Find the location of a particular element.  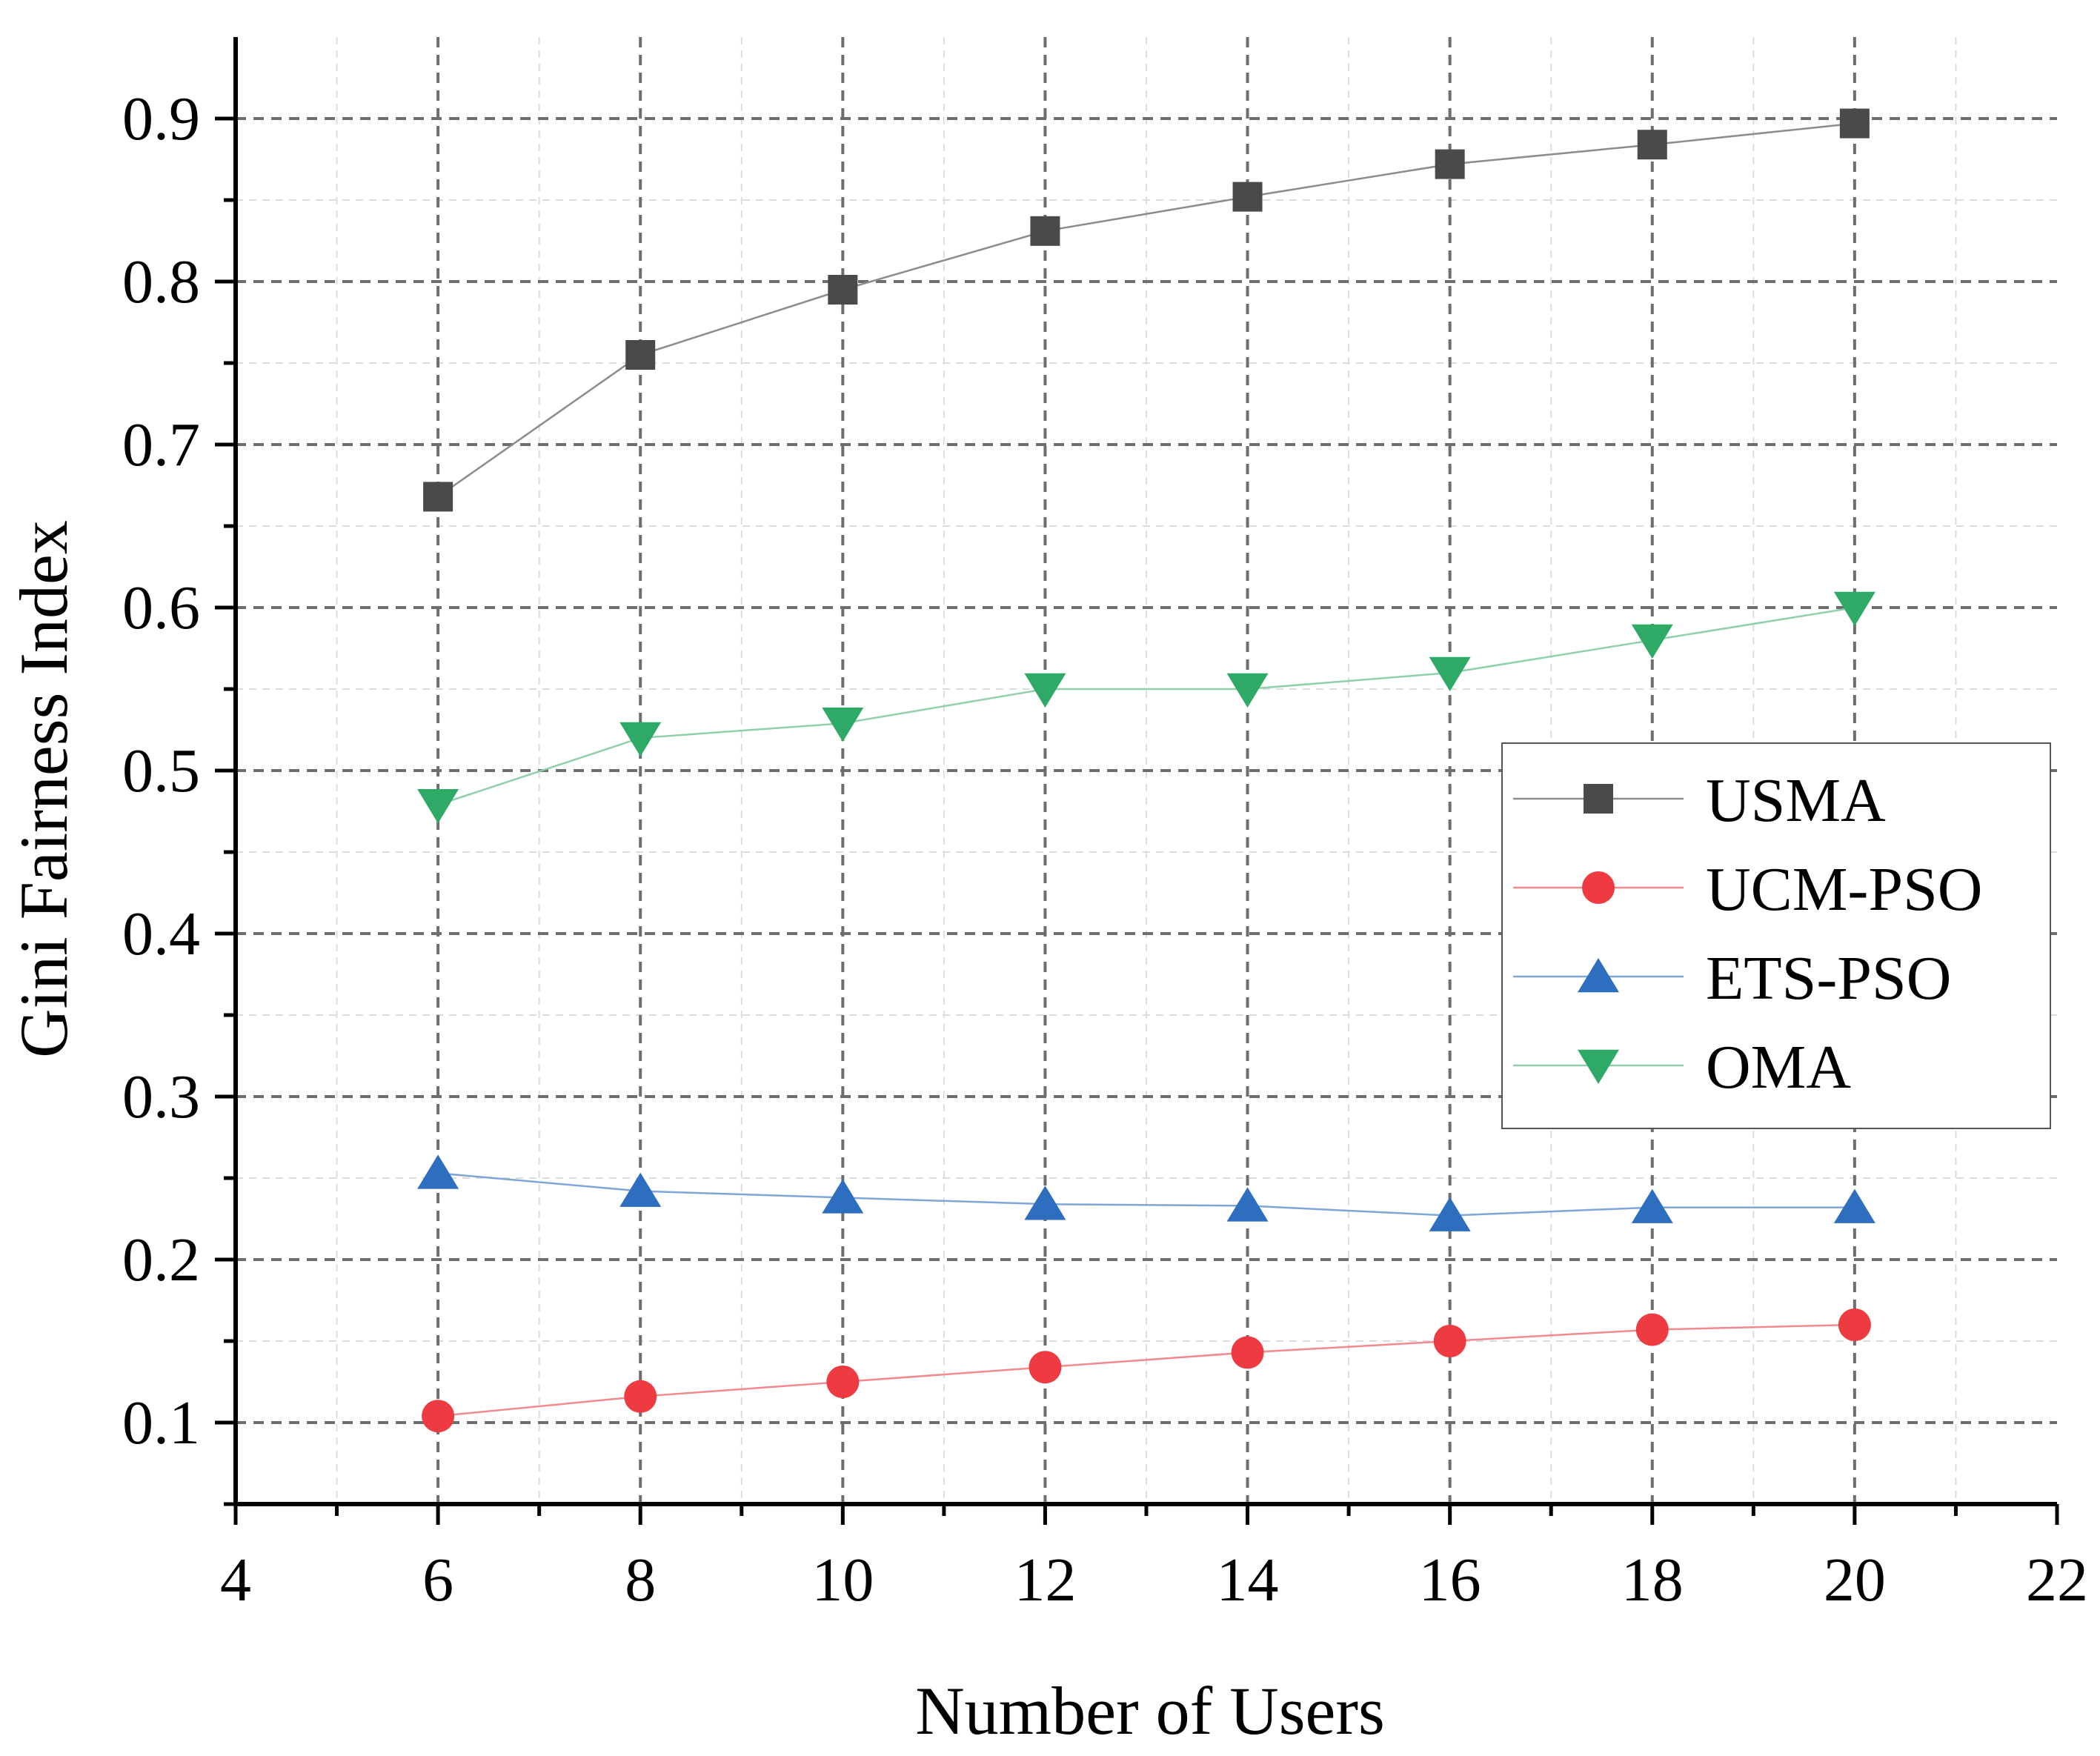

x-tick-label: 22 is located at coordinates (2057, 1580).